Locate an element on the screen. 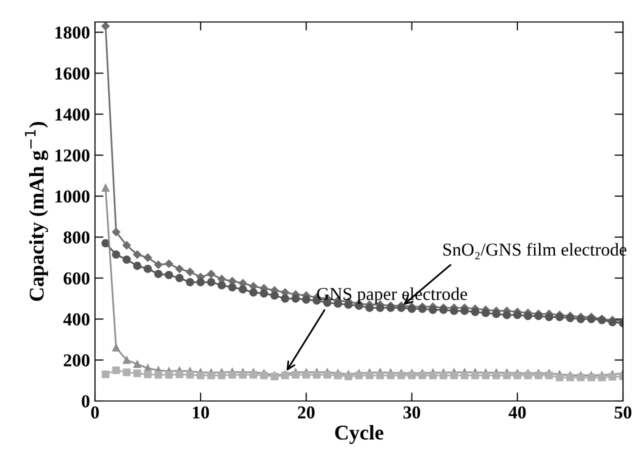  x-tick-label: 40 is located at coordinates (517, 412).